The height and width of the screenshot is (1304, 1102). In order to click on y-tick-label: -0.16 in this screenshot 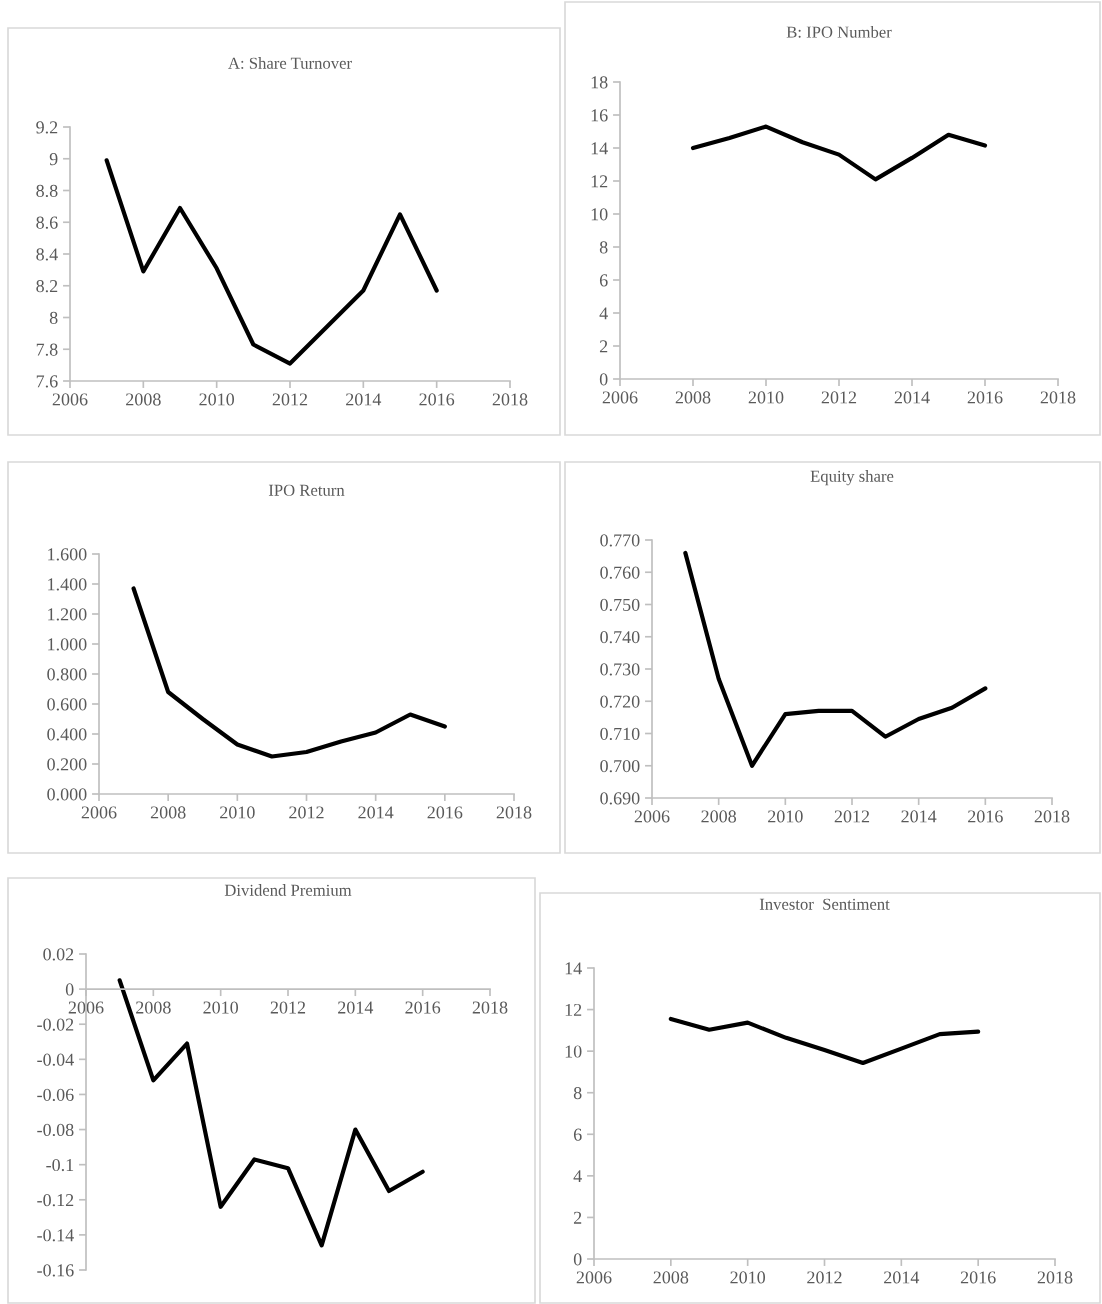, I will do `click(55, 1270)`.